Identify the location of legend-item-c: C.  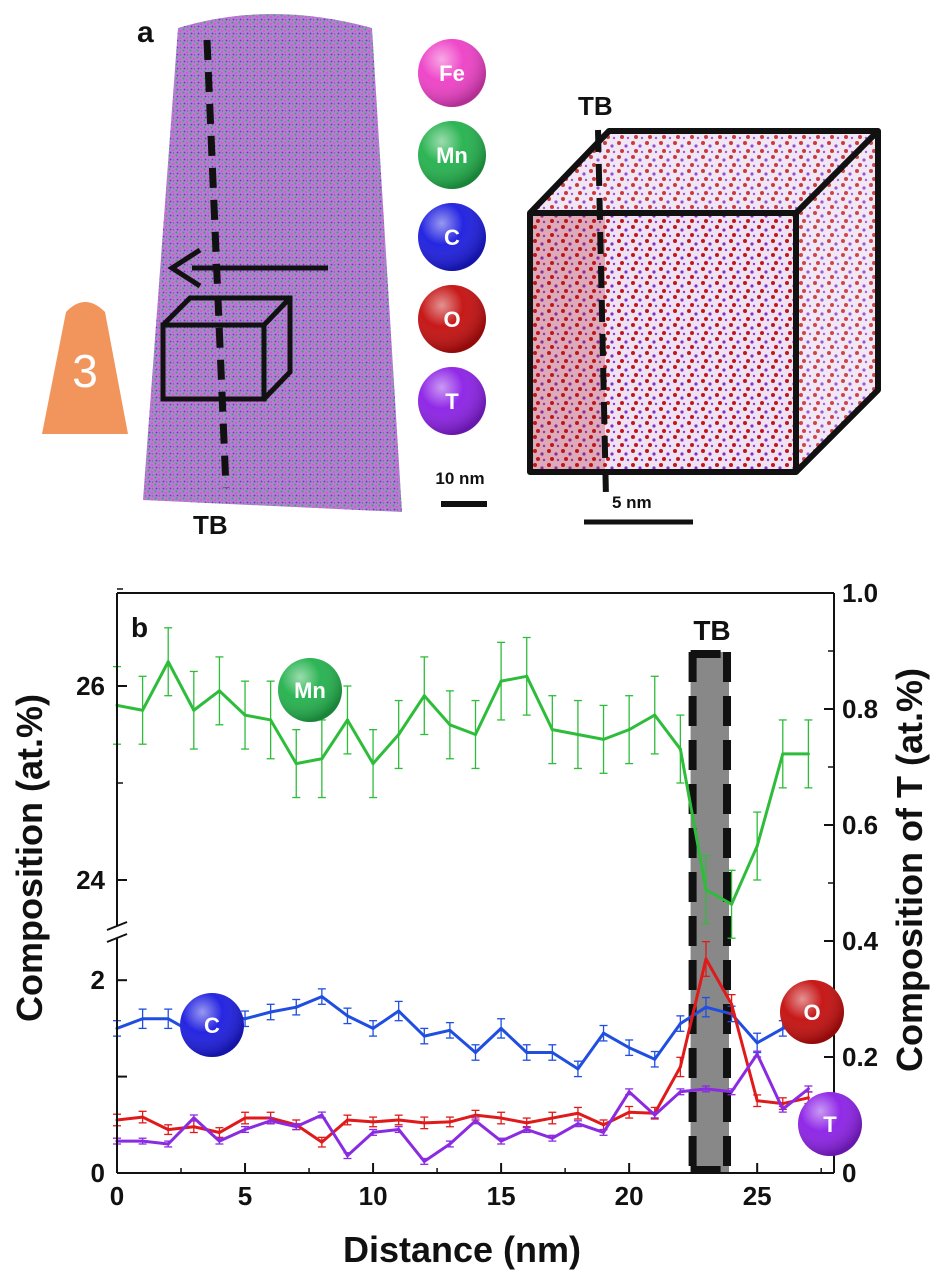
(452, 237).